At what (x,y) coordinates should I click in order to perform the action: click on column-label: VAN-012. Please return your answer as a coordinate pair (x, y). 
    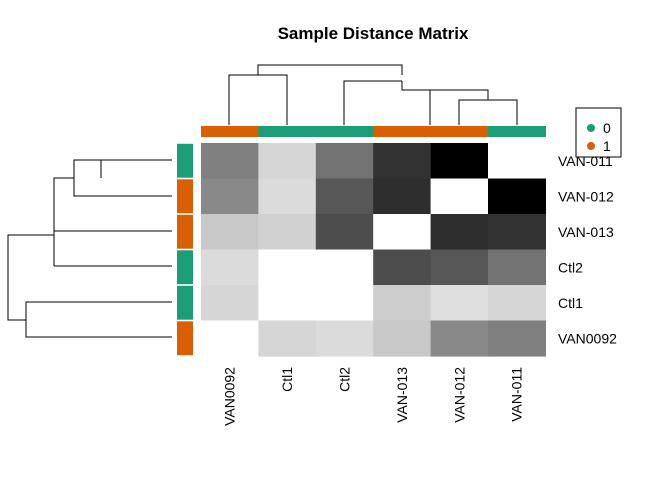
    Looking at the image, I should click on (459, 395).